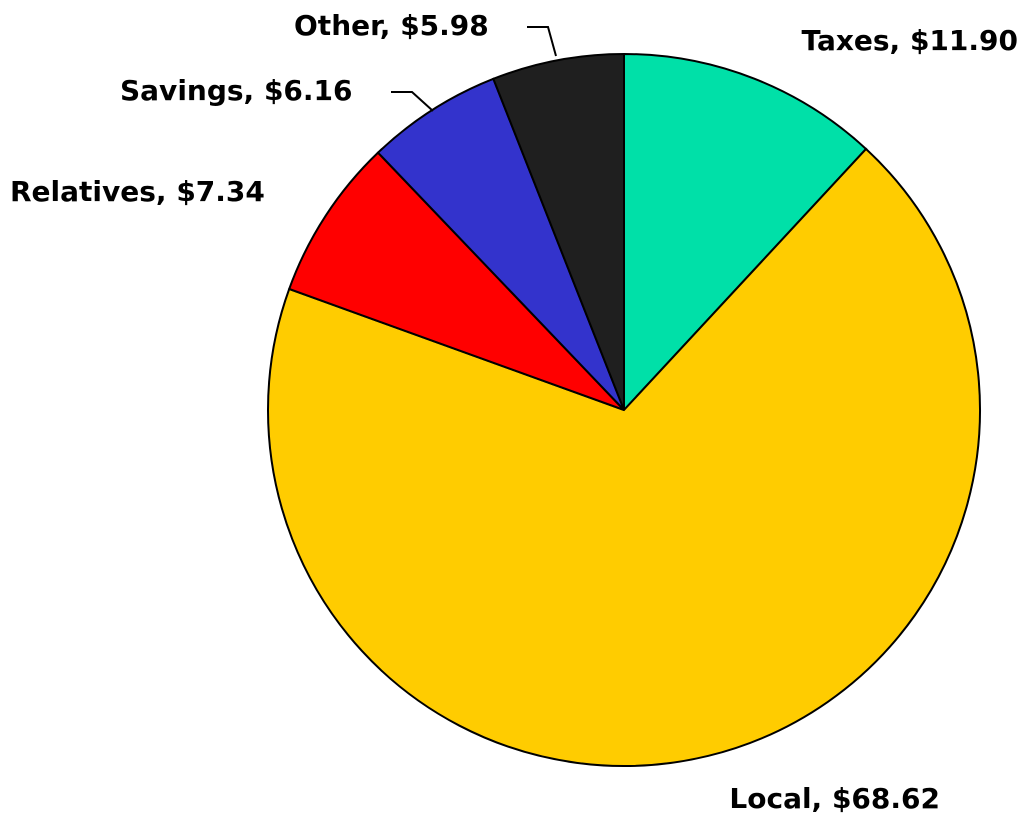 The image size is (1028, 818). Describe the element at coordinates (391, 25) in the screenshot. I see `slice-label: Other, $5.98` at that location.